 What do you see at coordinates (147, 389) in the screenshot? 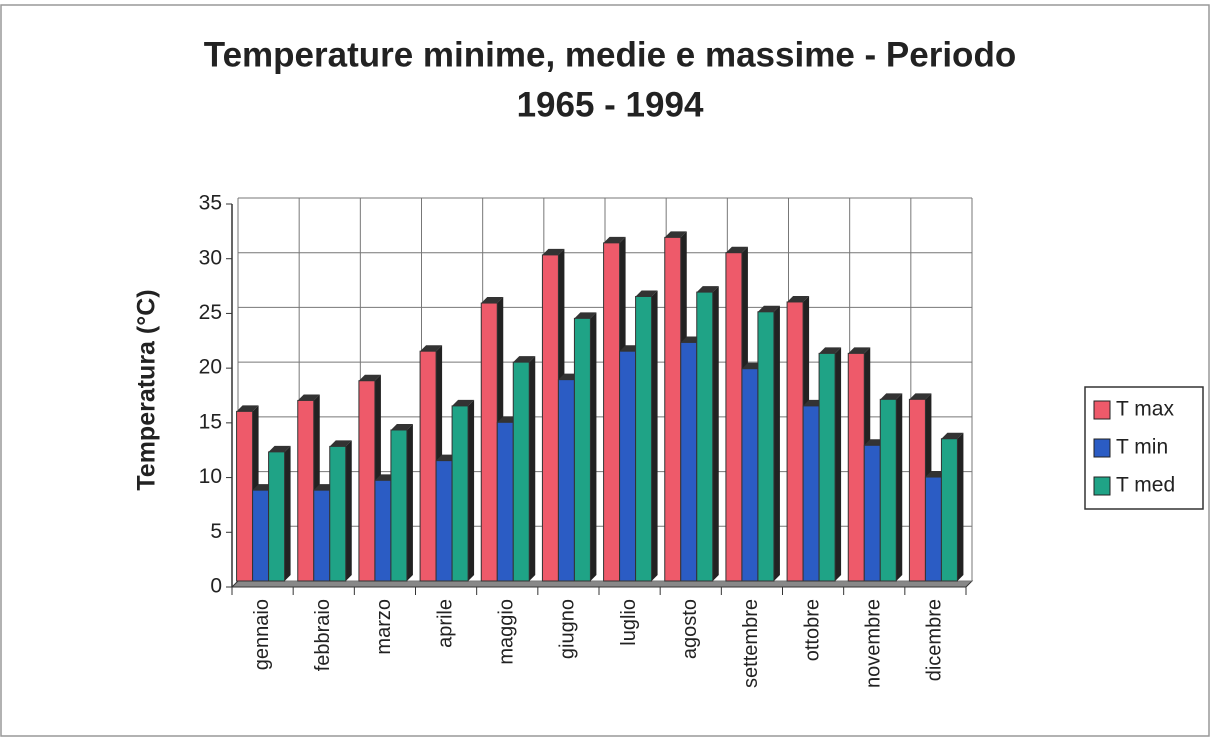
I see `y-axis-label: Temperatura (°C)` at bounding box center [147, 389].